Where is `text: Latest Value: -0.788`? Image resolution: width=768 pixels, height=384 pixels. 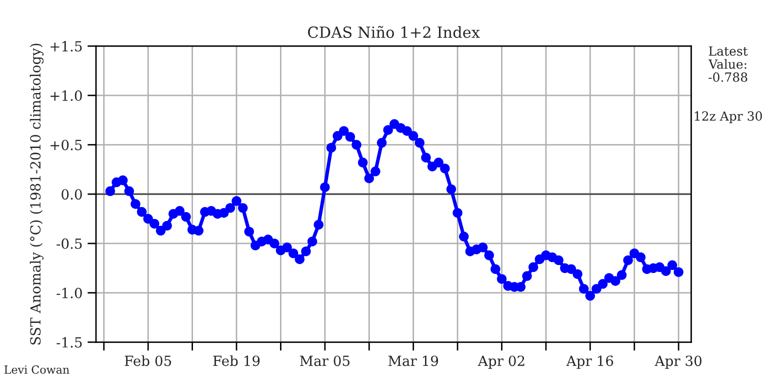 text: Latest Value: -0.788 is located at coordinates (728, 64).